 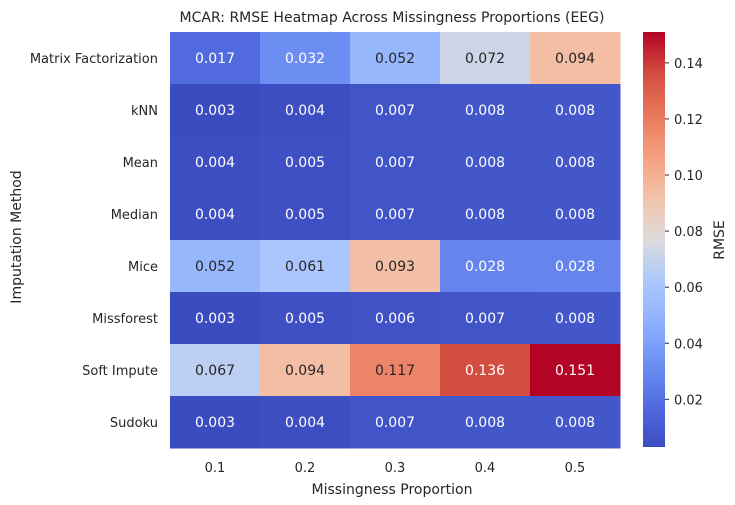 I want to click on colorbar-tick-label: 0.02, so click(x=688, y=400).